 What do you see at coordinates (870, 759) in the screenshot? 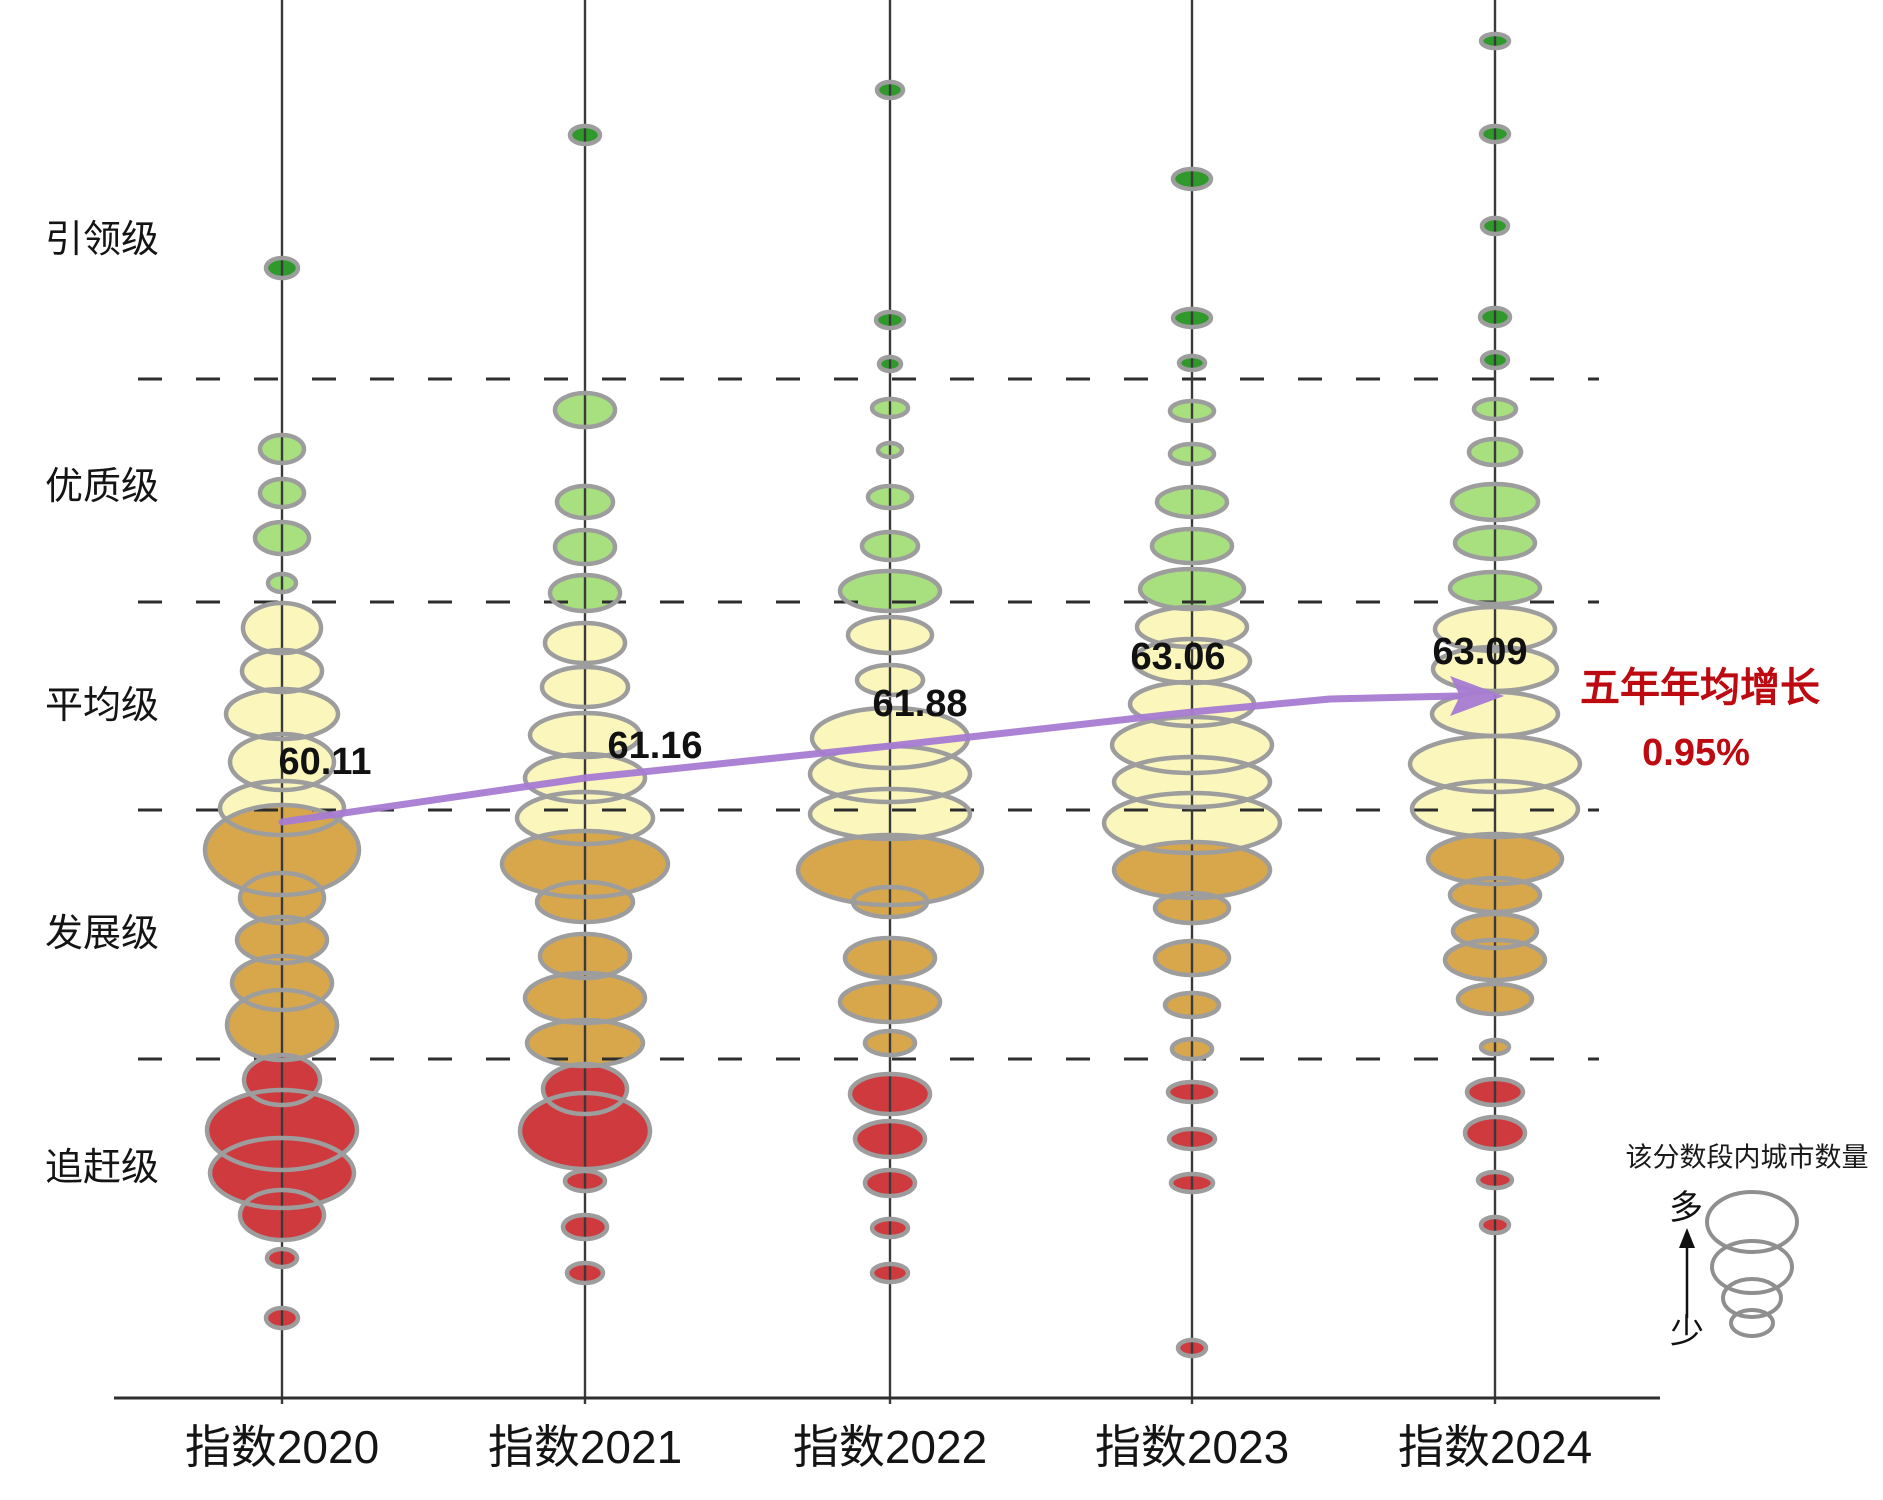
I see `trend-line` at bounding box center [870, 759].